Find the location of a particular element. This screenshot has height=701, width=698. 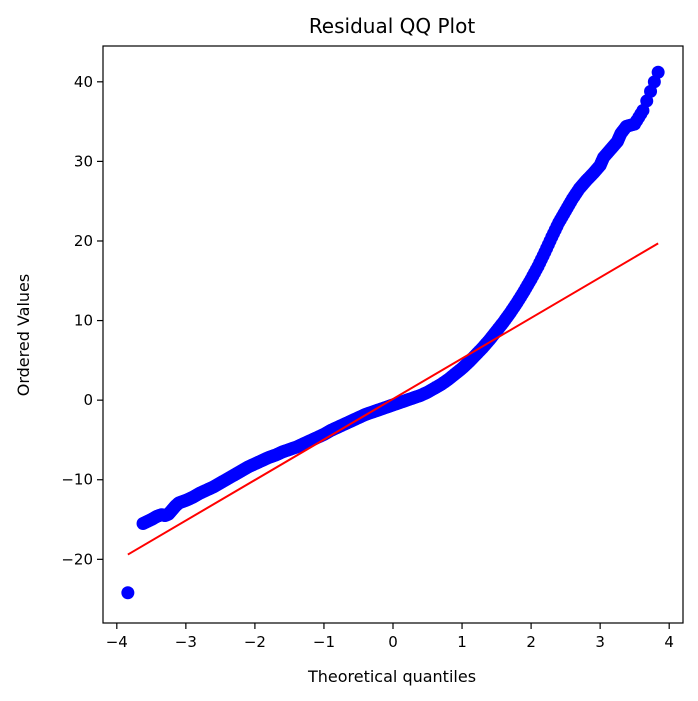

x-tick-label: 3 is located at coordinates (600, 642).